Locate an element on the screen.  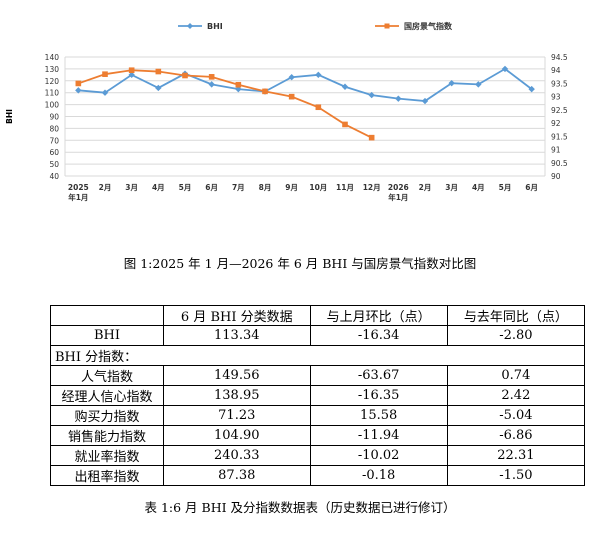
legend-label: 国房景气指数 is located at coordinates (428, 26).